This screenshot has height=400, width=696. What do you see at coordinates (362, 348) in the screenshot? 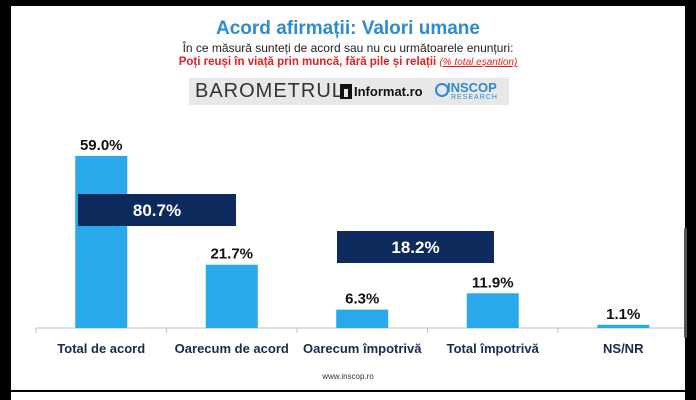
I see `category-label-2: Oarecum împotrivă` at bounding box center [362, 348].